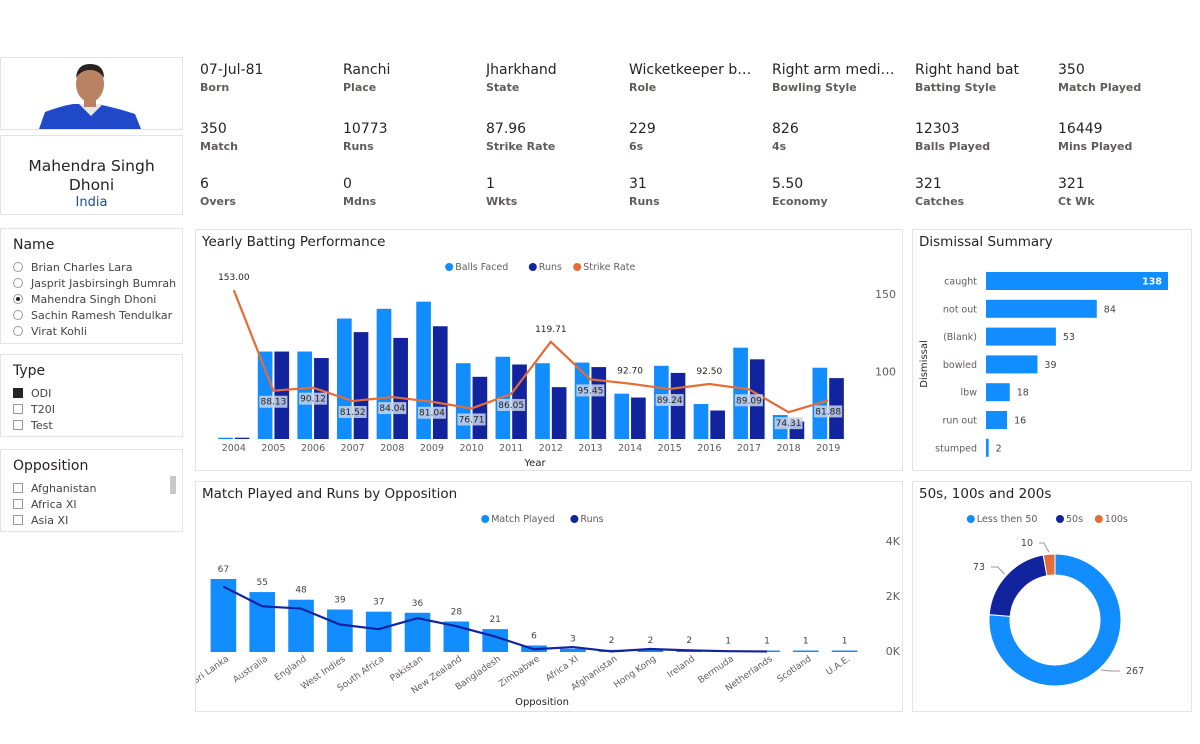 Image resolution: width=1200 pixels, height=744 pixels. What do you see at coordinates (1007, 519) in the screenshot?
I see `legend-label: Less then 50` at bounding box center [1007, 519].